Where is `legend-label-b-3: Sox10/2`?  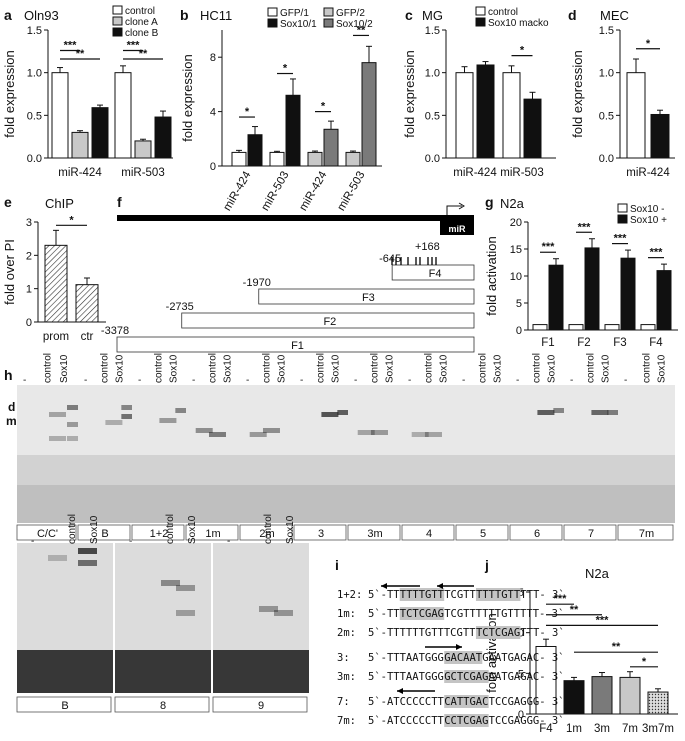
legend-label-b-3: Sox10/2 is located at coordinates (354, 24).